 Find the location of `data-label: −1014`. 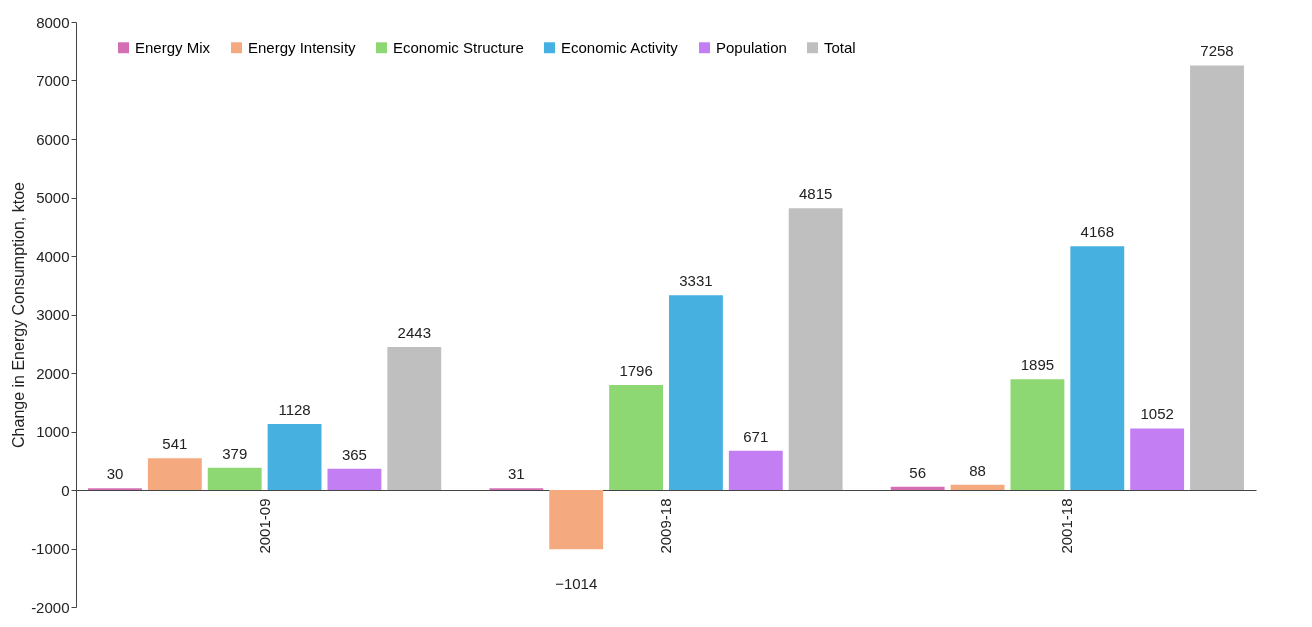

data-label: −1014 is located at coordinates (576, 584).